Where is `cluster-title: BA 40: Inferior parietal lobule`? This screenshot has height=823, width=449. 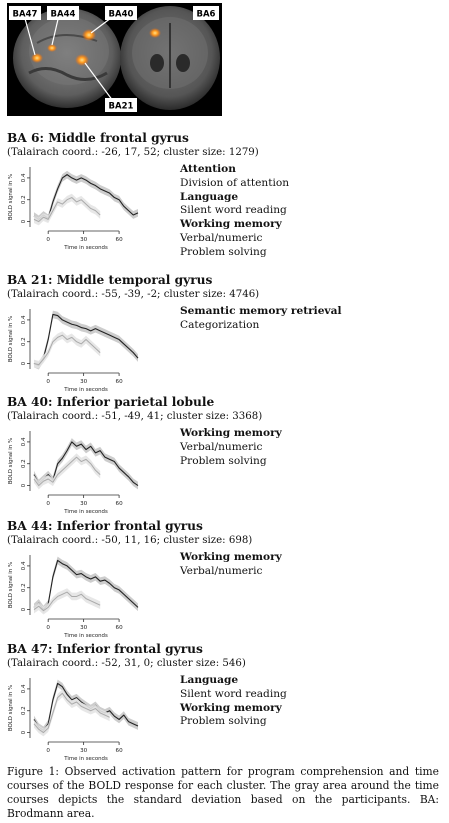 cluster-title: BA 40: Inferior parietal lobule is located at coordinates (111, 402).